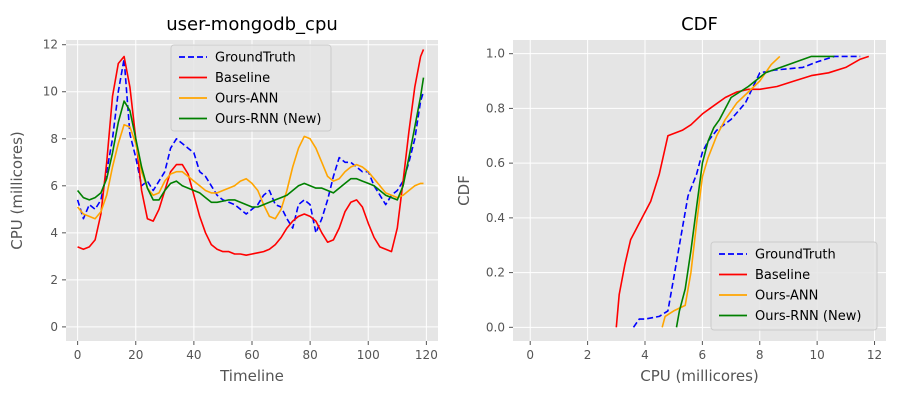  What do you see at coordinates (135, 355) in the screenshot?
I see `left-x-tick-label: 20` at bounding box center [135, 355].